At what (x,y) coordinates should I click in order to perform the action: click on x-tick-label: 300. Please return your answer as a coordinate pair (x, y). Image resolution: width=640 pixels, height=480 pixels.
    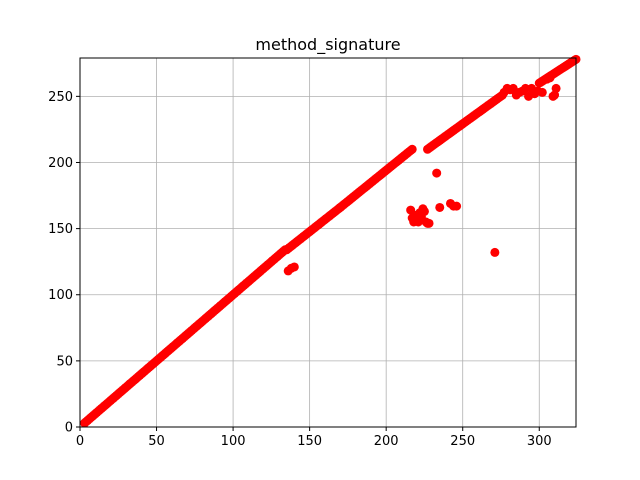
    Looking at the image, I should click on (539, 441).